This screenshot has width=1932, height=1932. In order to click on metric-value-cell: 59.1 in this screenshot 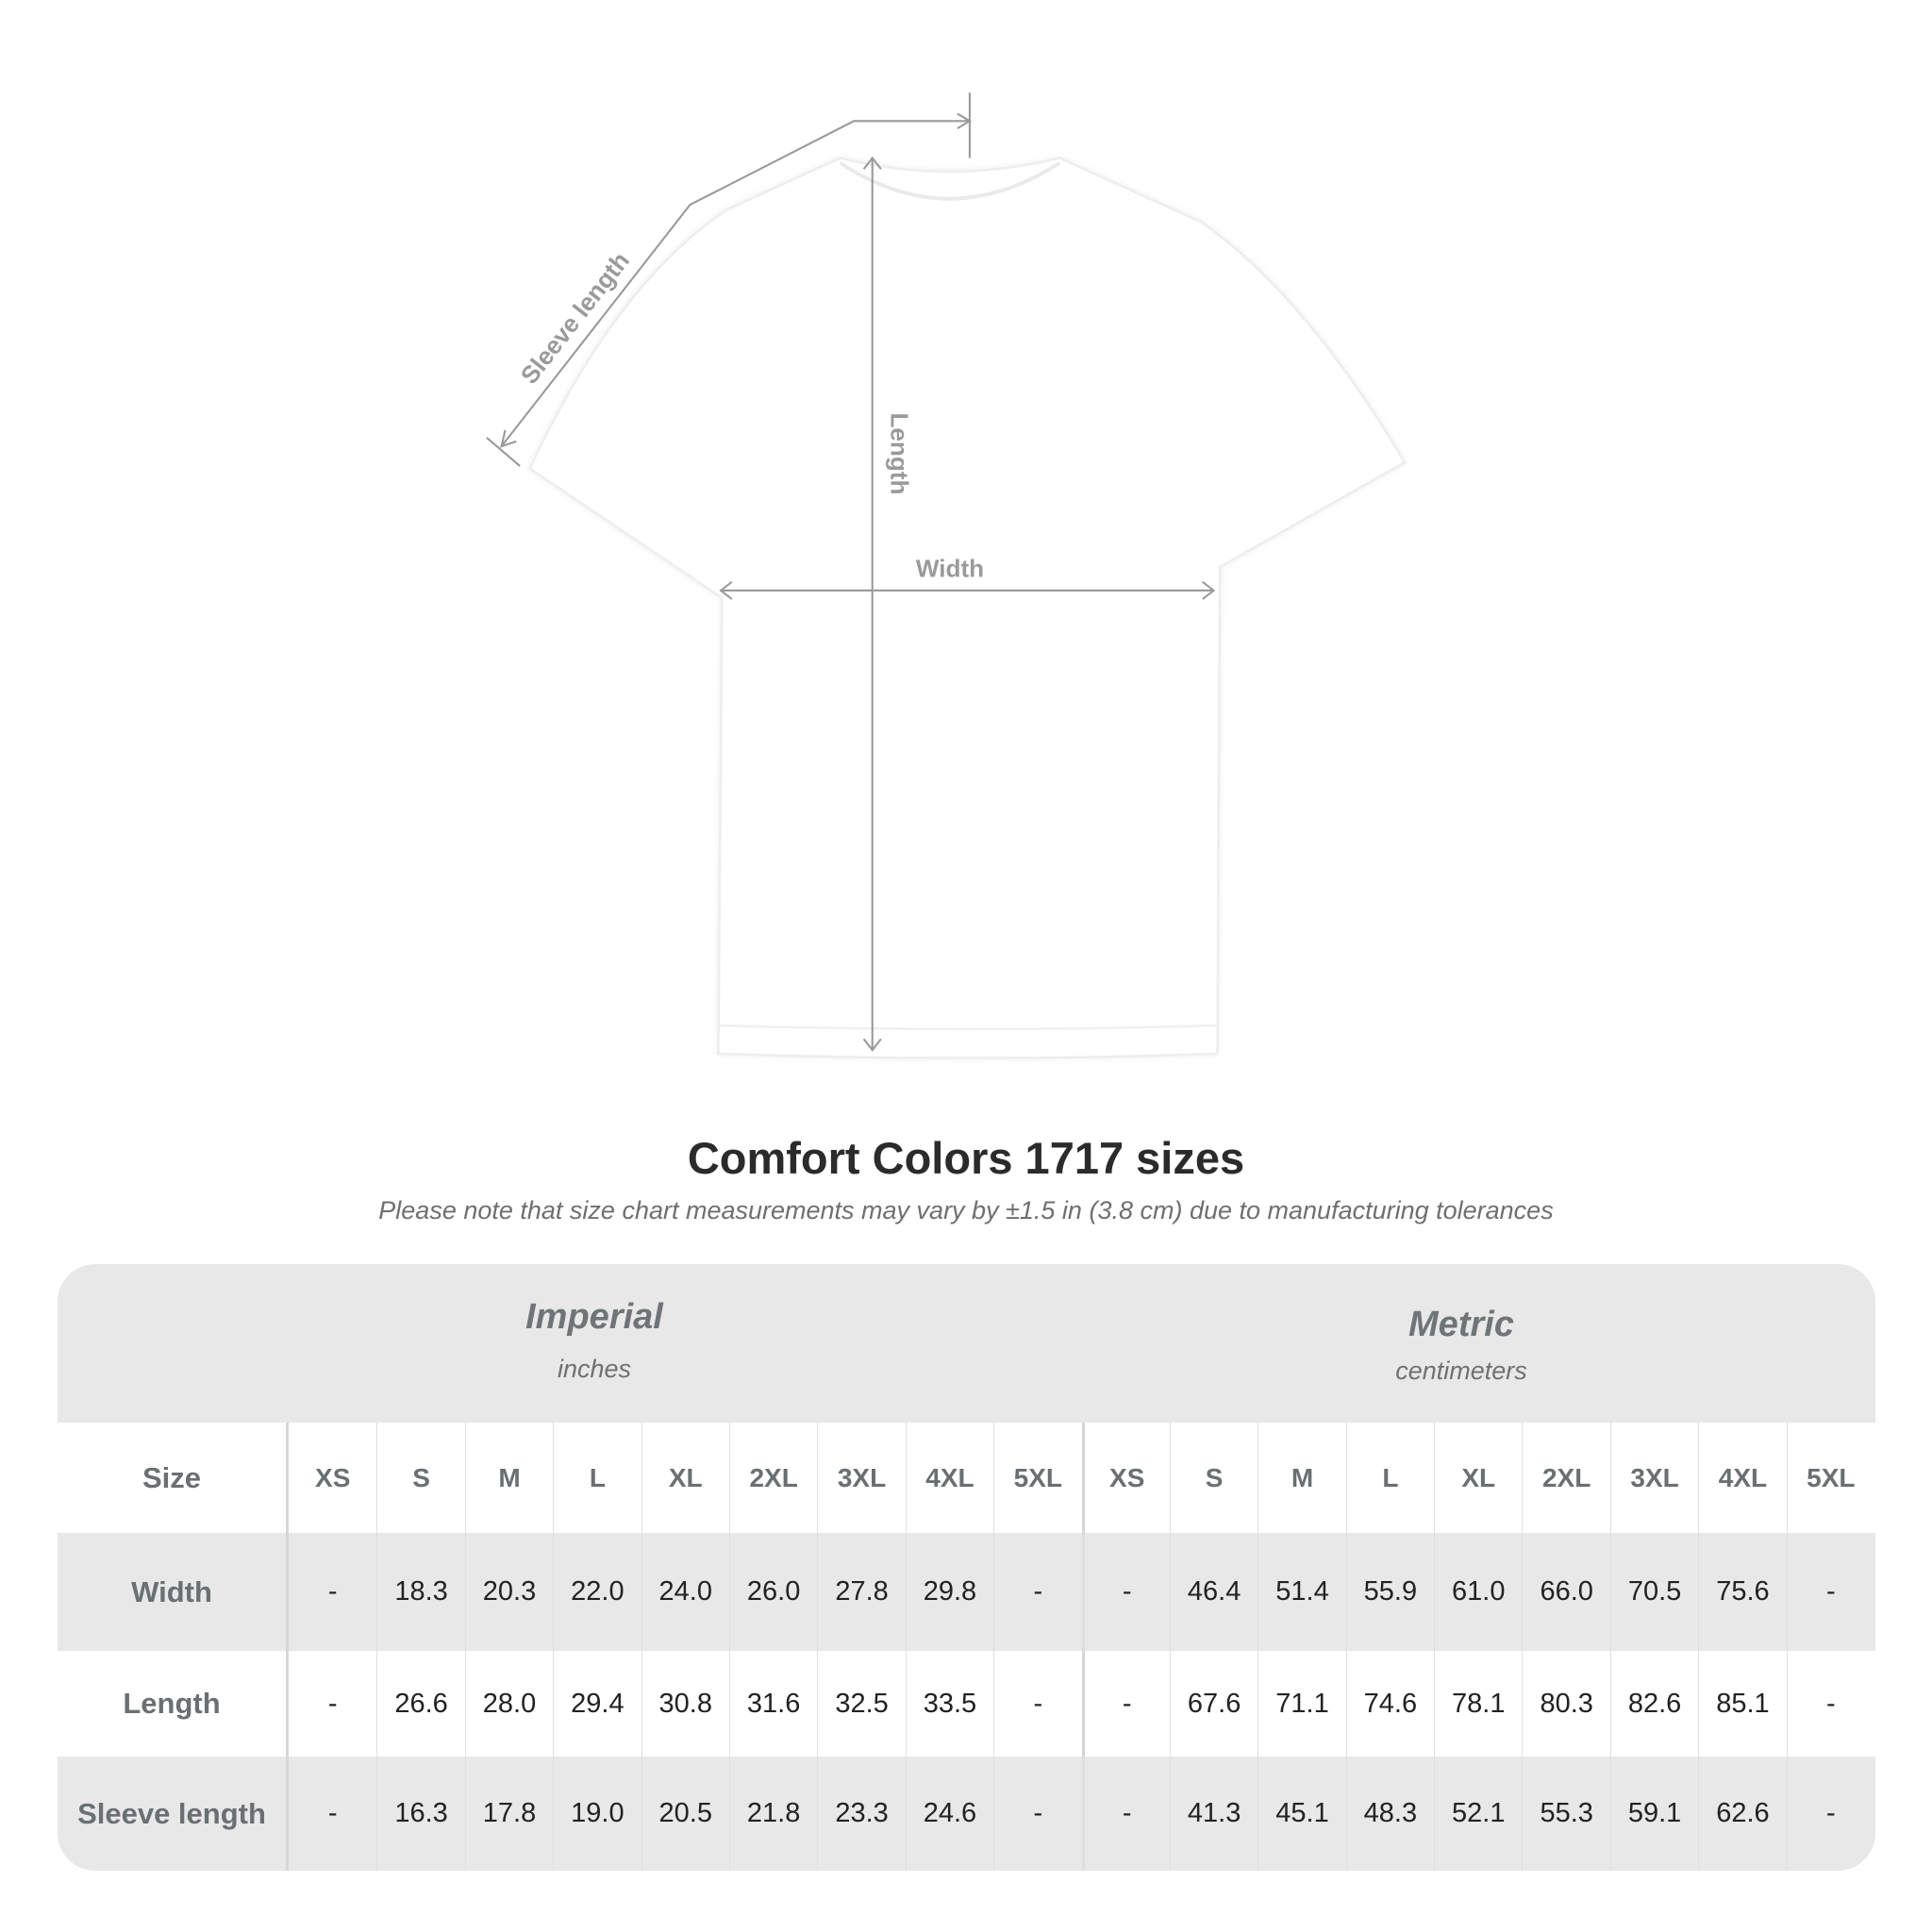, I will do `click(1653, 1814)`.